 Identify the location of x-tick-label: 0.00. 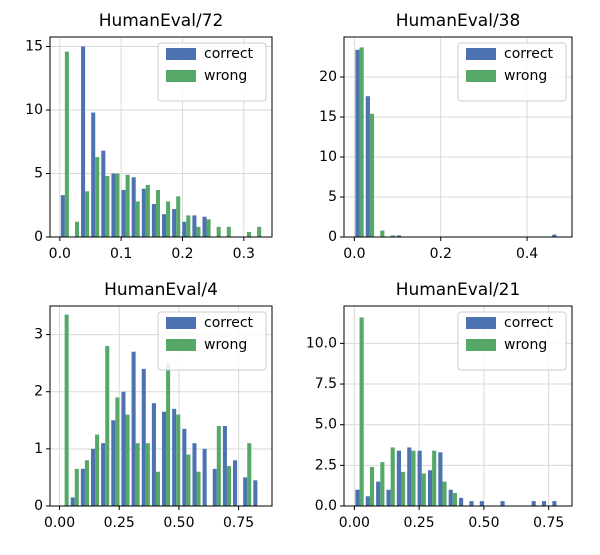
(354, 523).